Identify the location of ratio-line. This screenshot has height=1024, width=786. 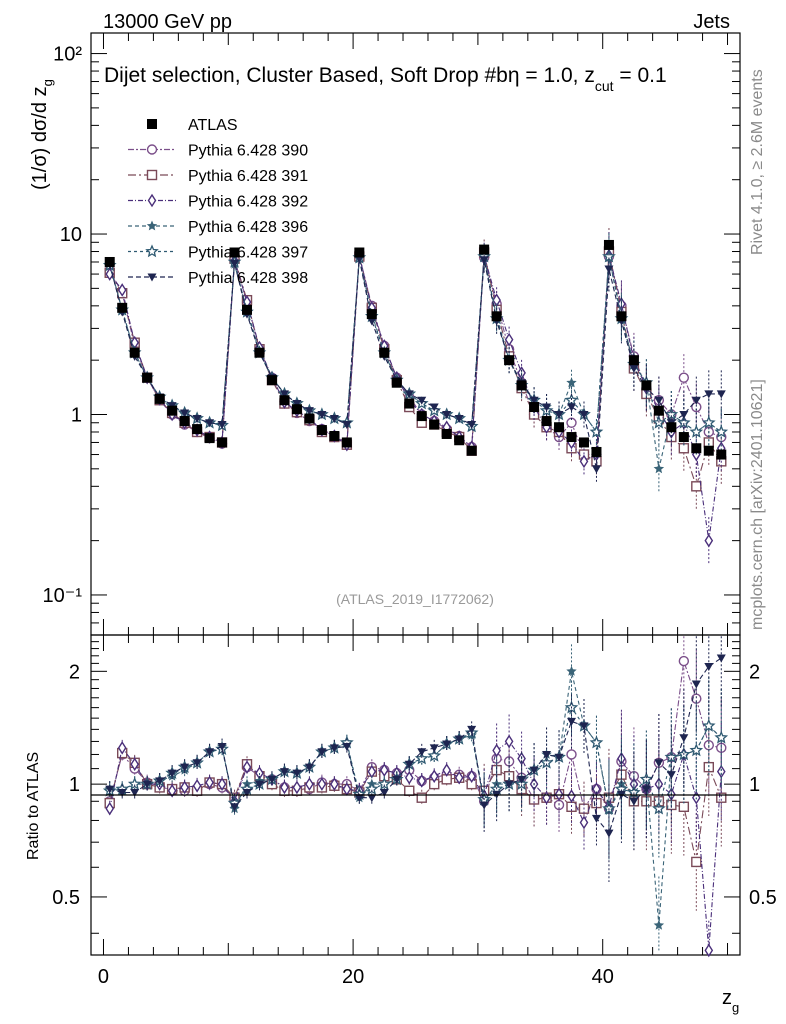
(415, 746).